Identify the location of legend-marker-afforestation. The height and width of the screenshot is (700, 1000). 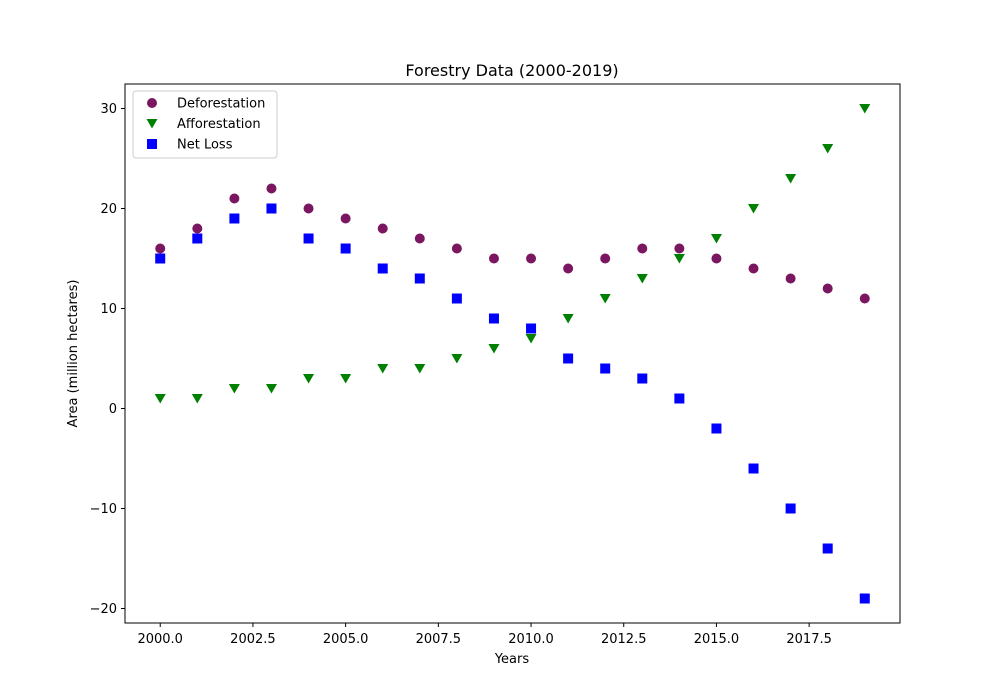
(152, 124).